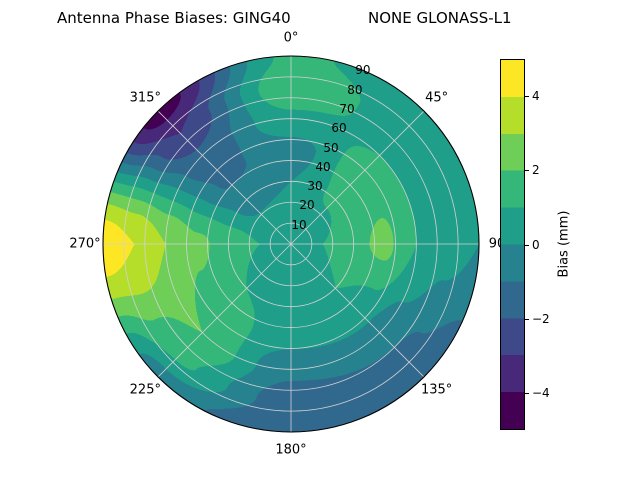 This screenshot has height=480, width=640. What do you see at coordinates (299, 224) in the screenshot?
I see `radial-tick-label: 10` at bounding box center [299, 224].